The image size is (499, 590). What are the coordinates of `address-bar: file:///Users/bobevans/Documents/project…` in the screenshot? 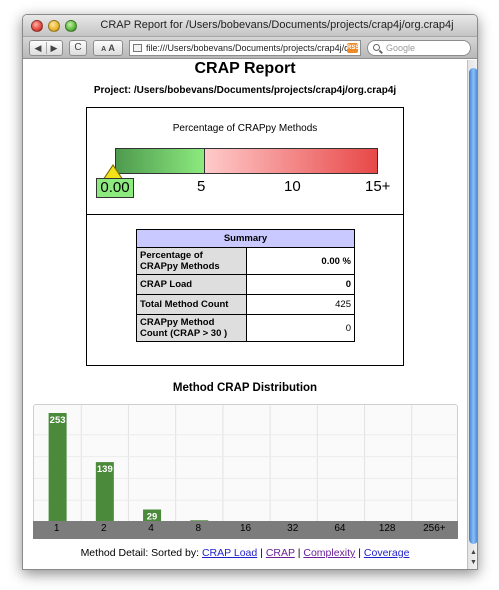 It's located at (245, 48).